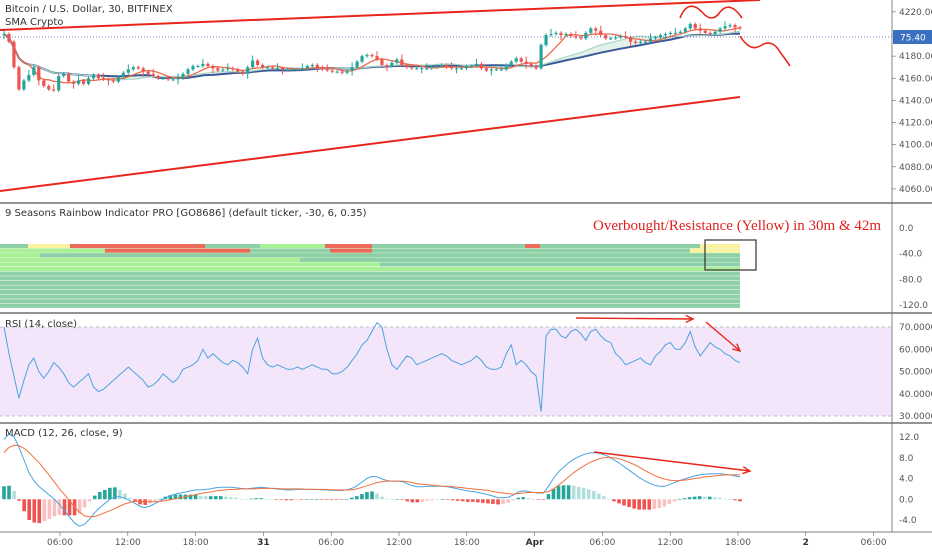 This screenshot has width=932, height=555. What do you see at coordinates (915, 395) in the screenshot?
I see `rsi-tick-label: 40.0000` at bounding box center [915, 395].